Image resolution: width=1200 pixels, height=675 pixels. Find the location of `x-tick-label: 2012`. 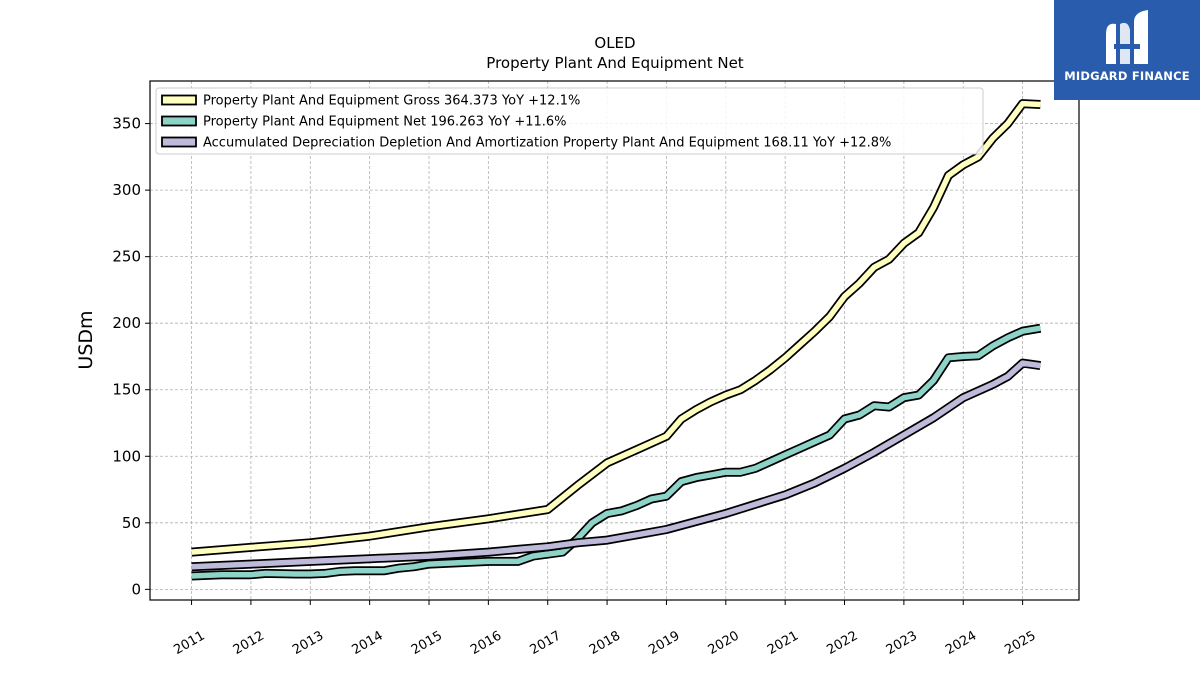

x-tick-label: 2012 is located at coordinates (249, 643).